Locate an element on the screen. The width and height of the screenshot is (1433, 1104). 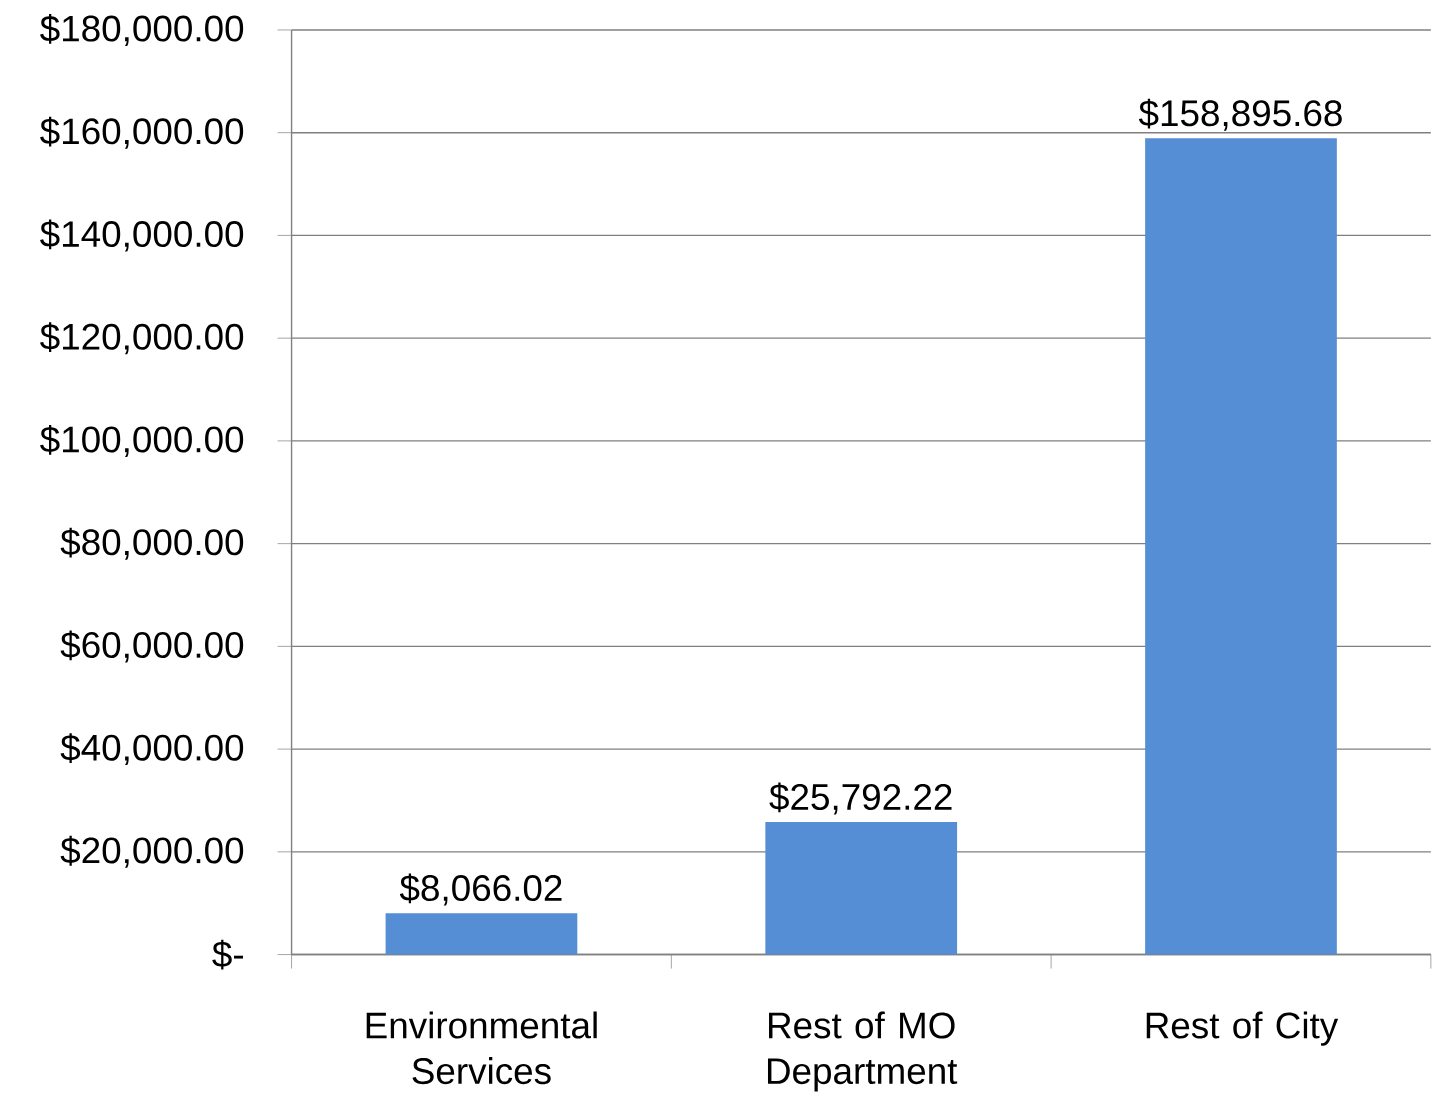
data-label: $158,895.68 is located at coordinates (1240, 114).